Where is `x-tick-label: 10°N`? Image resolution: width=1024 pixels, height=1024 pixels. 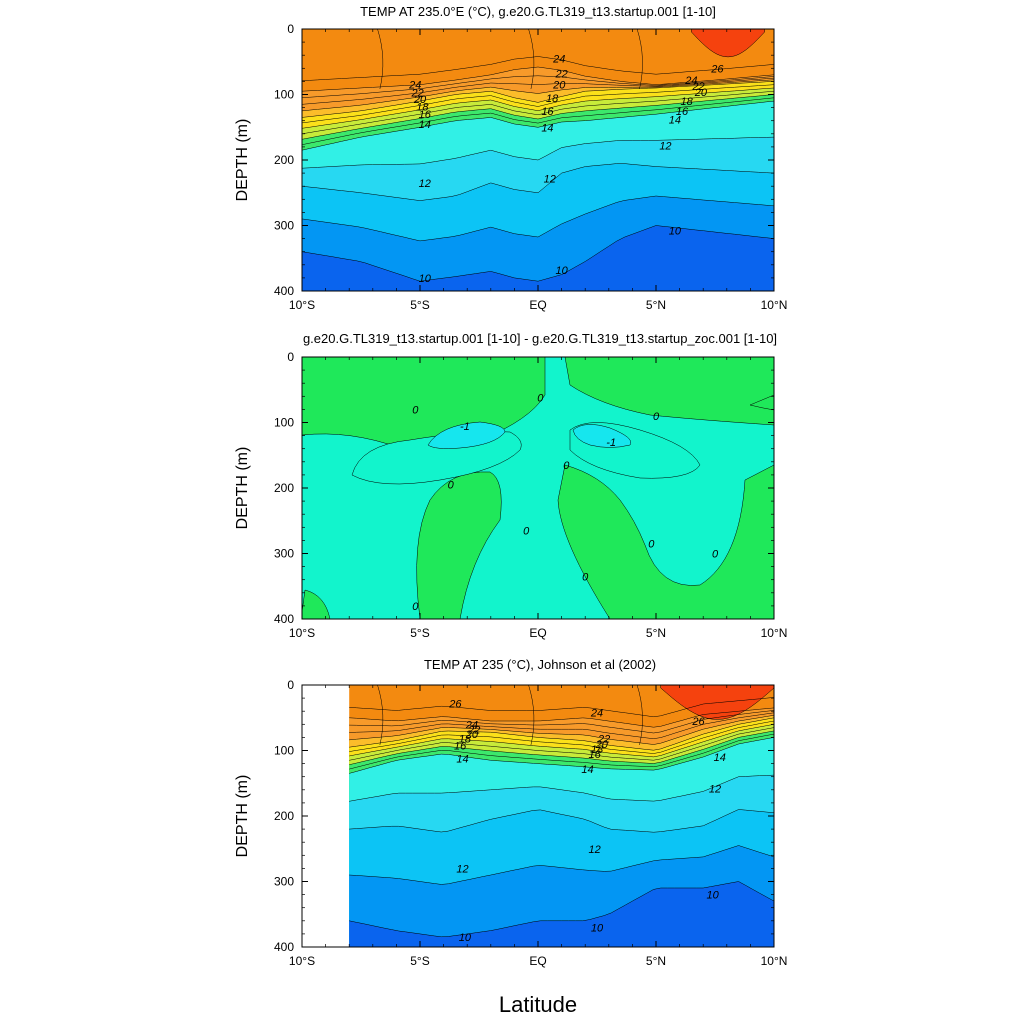
x-tick-label: 10°N is located at coordinates (774, 305).